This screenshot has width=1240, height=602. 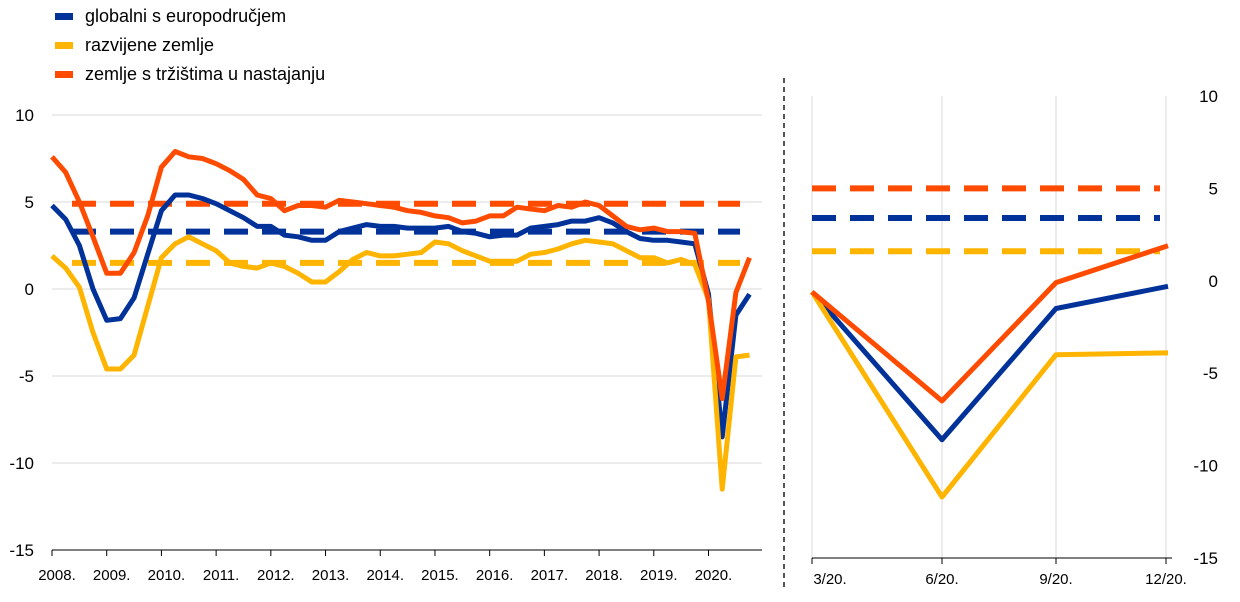 What do you see at coordinates (29, 202) in the screenshot?
I see `left-y-tick-5: 5` at bounding box center [29, 202].